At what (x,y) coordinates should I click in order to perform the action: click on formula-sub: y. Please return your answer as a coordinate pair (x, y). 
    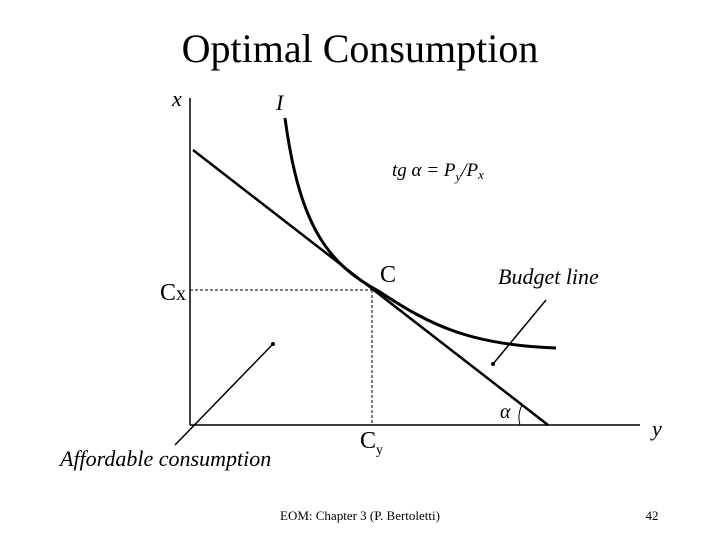
    Looking at the image, I should click on (457, 176).